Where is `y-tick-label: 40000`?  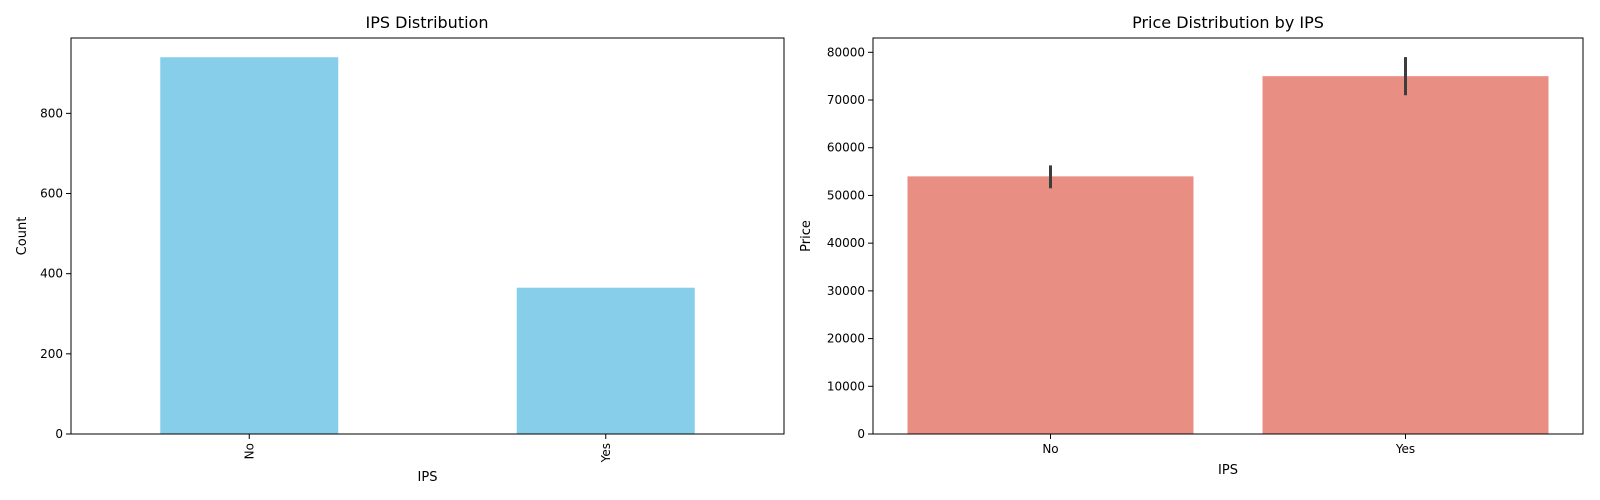 y-tick-label: 40000 is located at coordinates (846, 243).